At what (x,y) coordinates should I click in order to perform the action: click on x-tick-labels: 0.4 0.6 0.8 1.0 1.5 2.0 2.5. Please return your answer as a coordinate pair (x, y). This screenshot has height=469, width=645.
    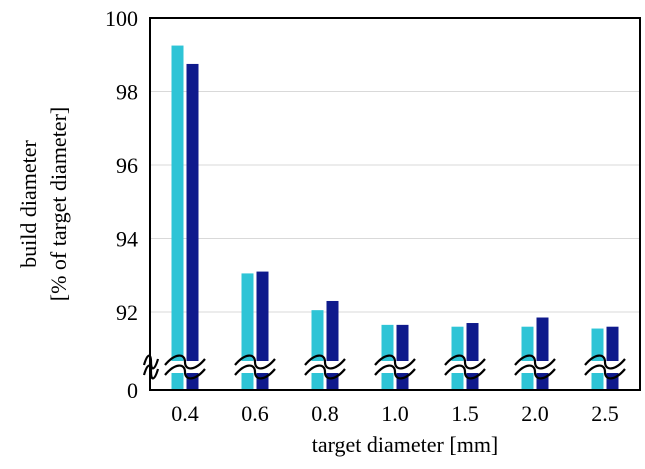
    Looking at the image, I should click on (395, 413).